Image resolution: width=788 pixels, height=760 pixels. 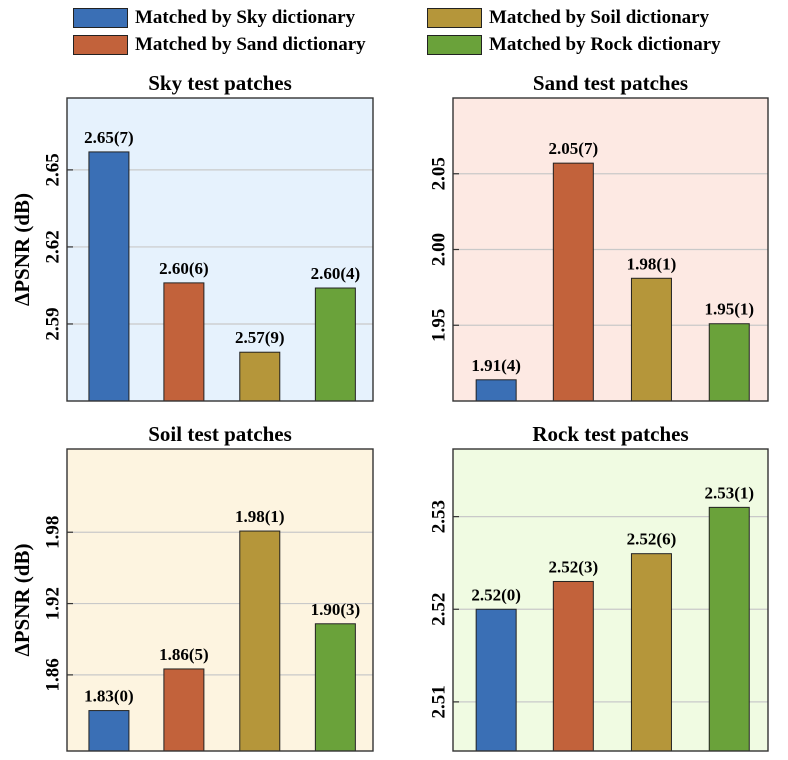 I want to click on y-tick-label: 2.00, so click(x=439, y=249).